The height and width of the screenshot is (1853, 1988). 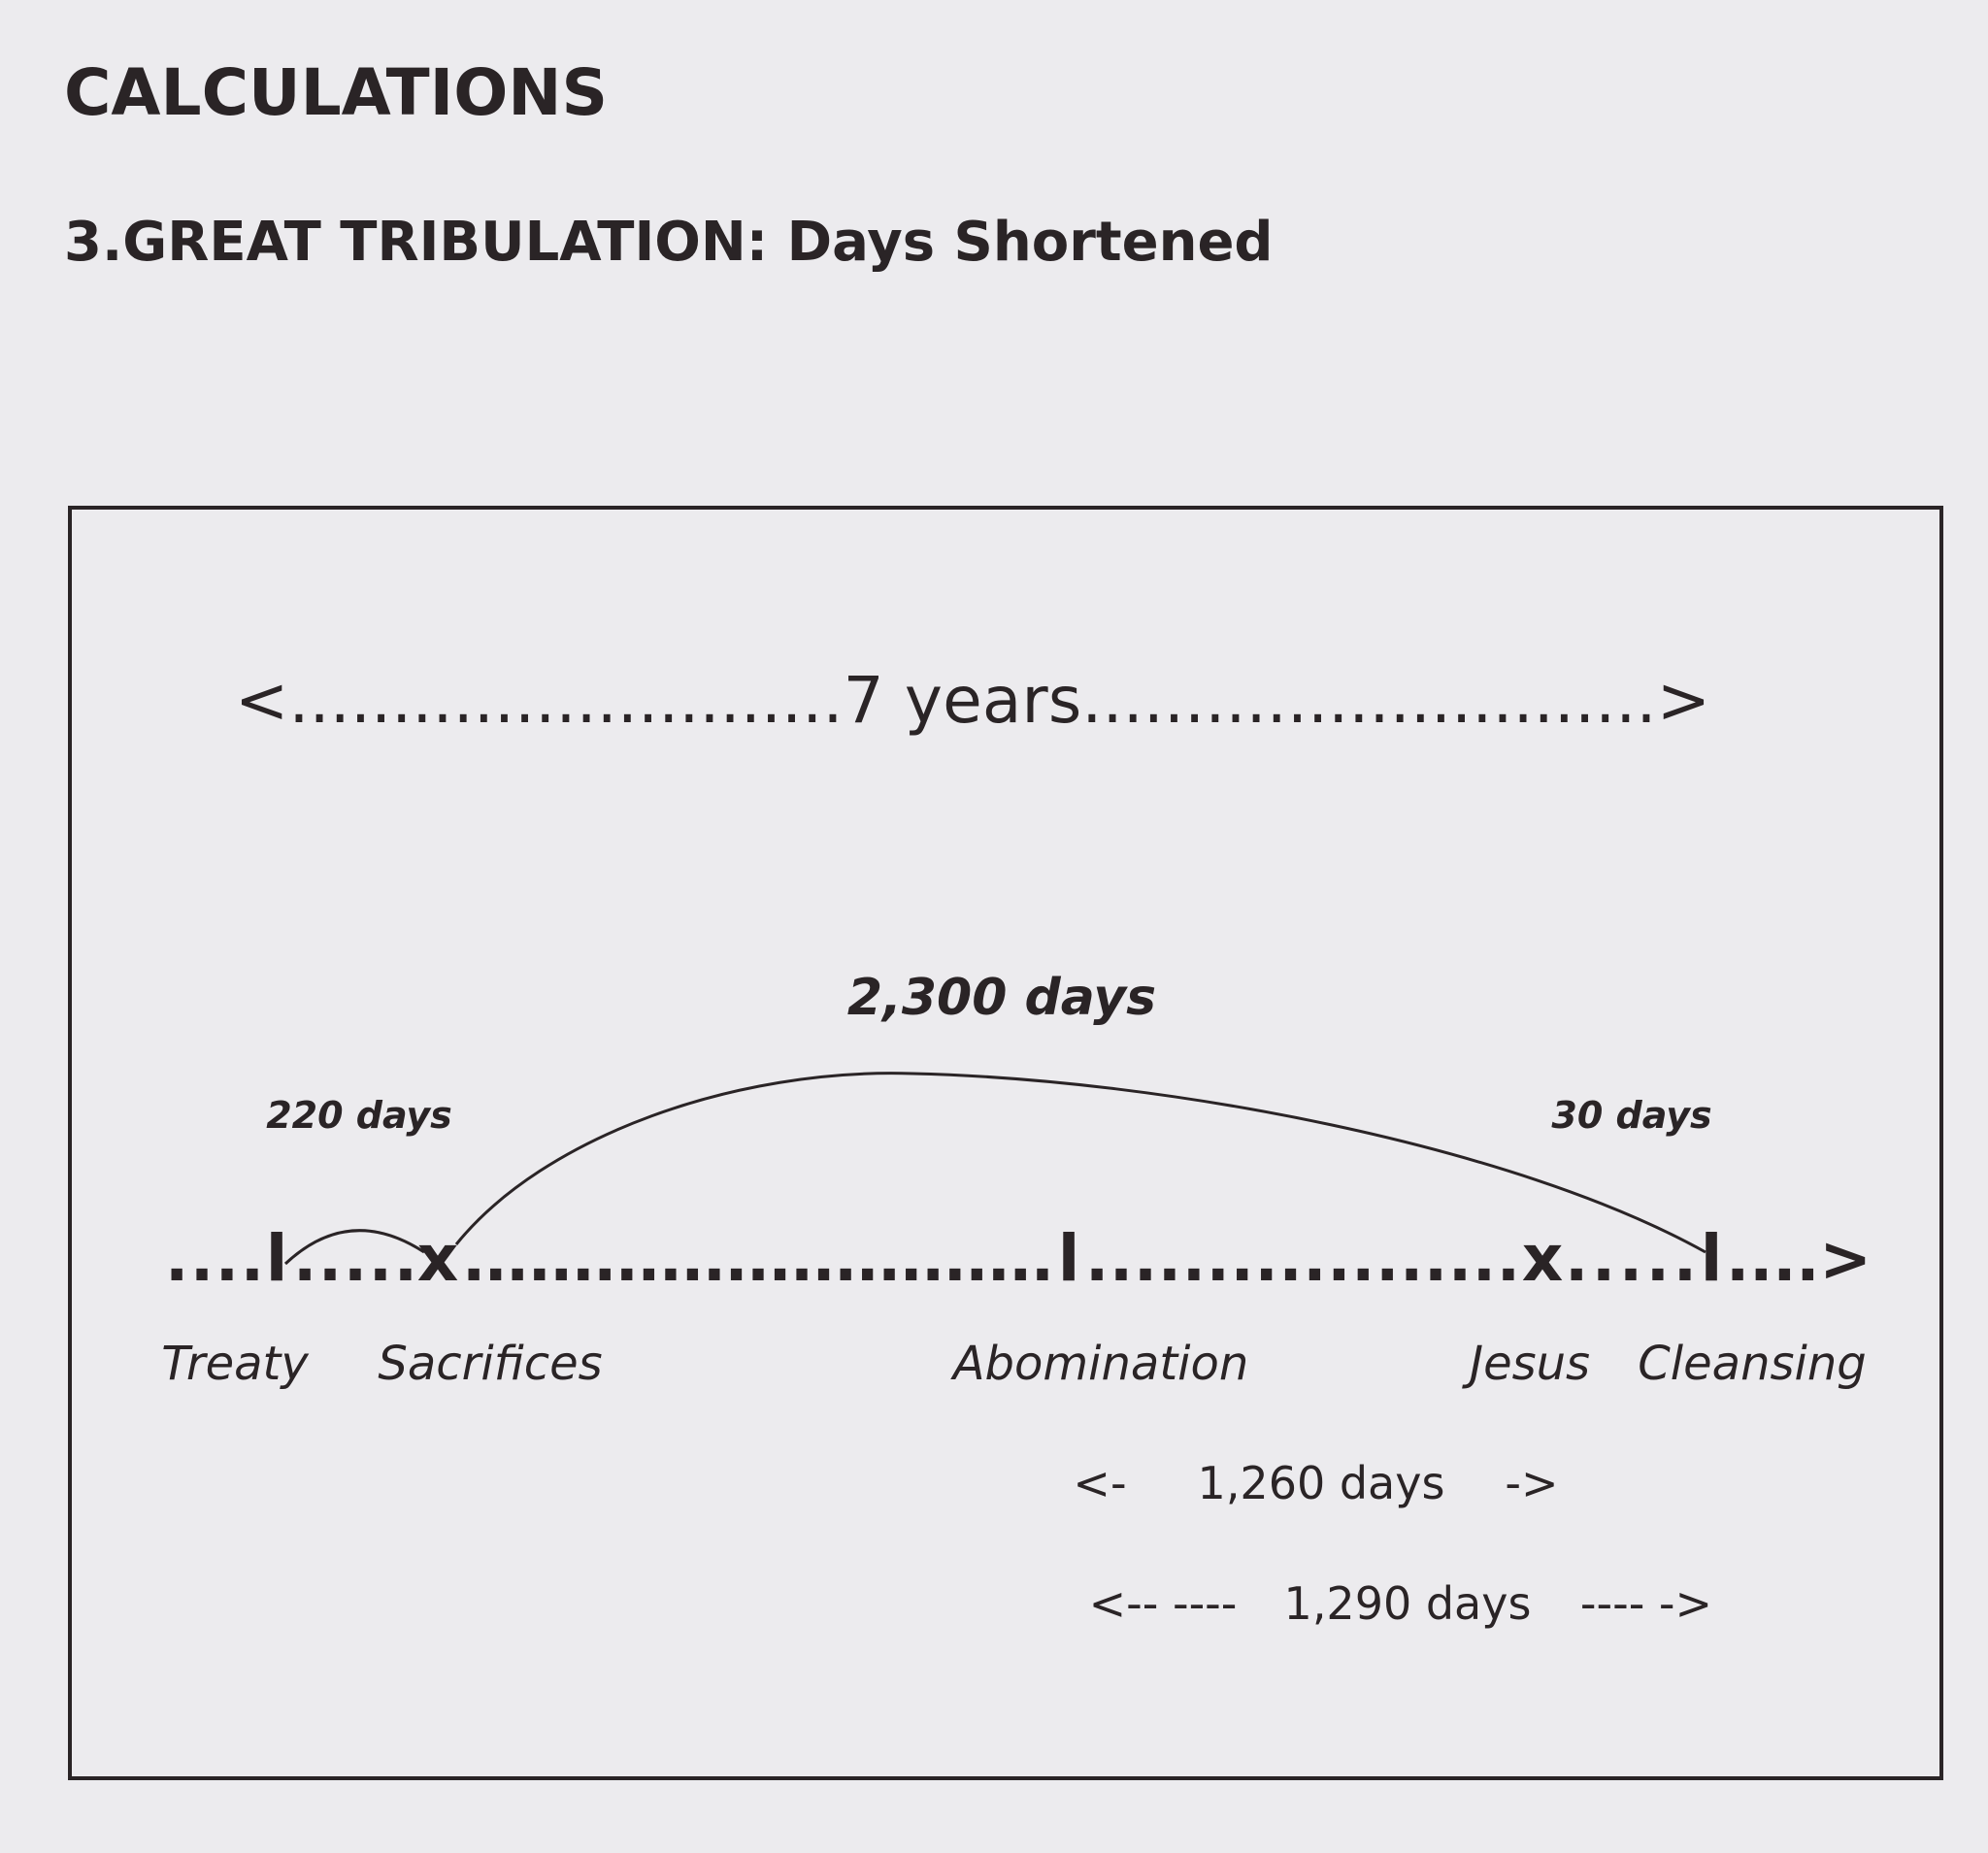 I want to click on page-title: CALCULATIONS, so click(x=336, y=93).